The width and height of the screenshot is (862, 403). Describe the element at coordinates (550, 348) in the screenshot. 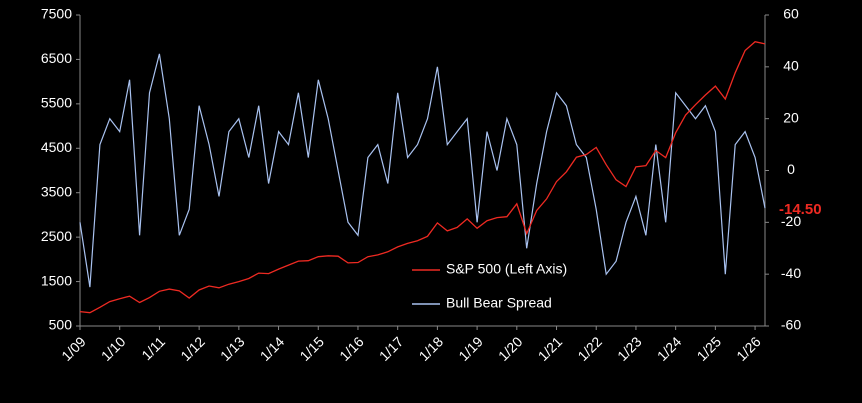

I see `x-tick-label: 1/21` at that location.